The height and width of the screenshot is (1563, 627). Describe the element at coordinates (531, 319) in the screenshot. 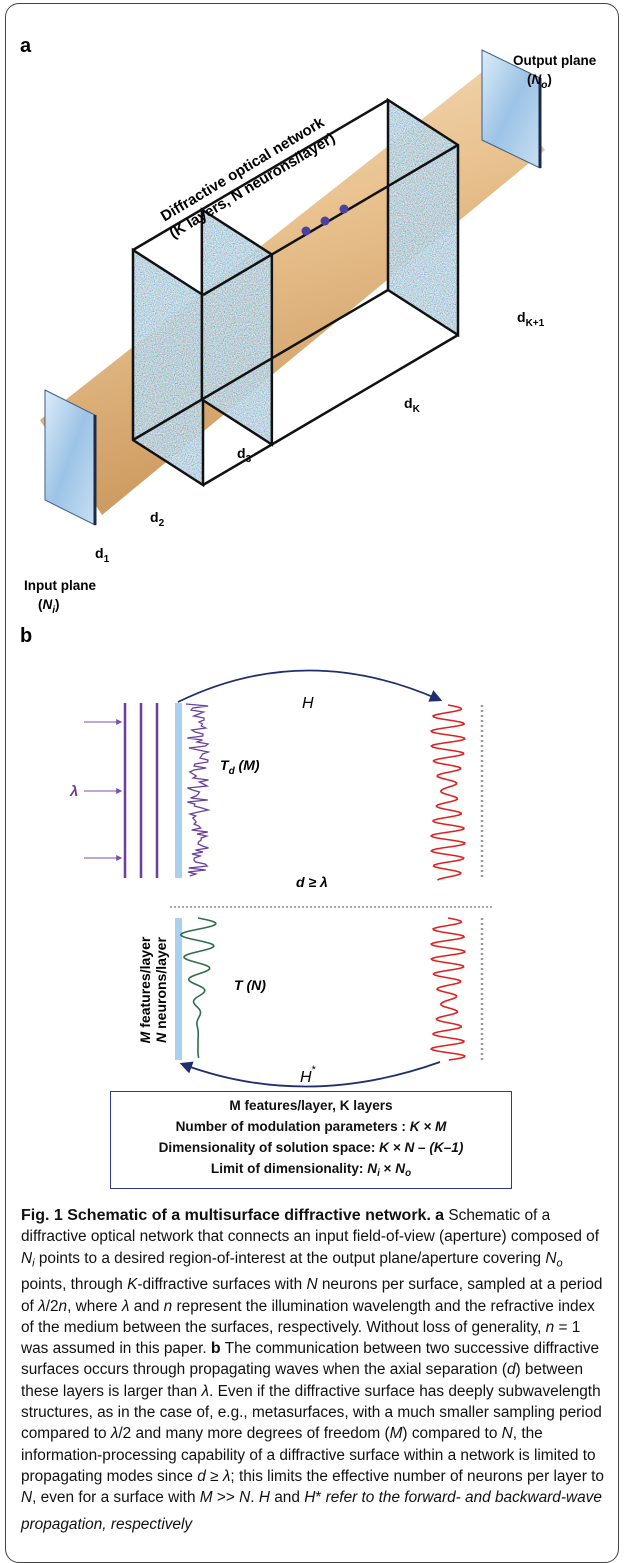

I see `distance-label: dK+1` at that location.